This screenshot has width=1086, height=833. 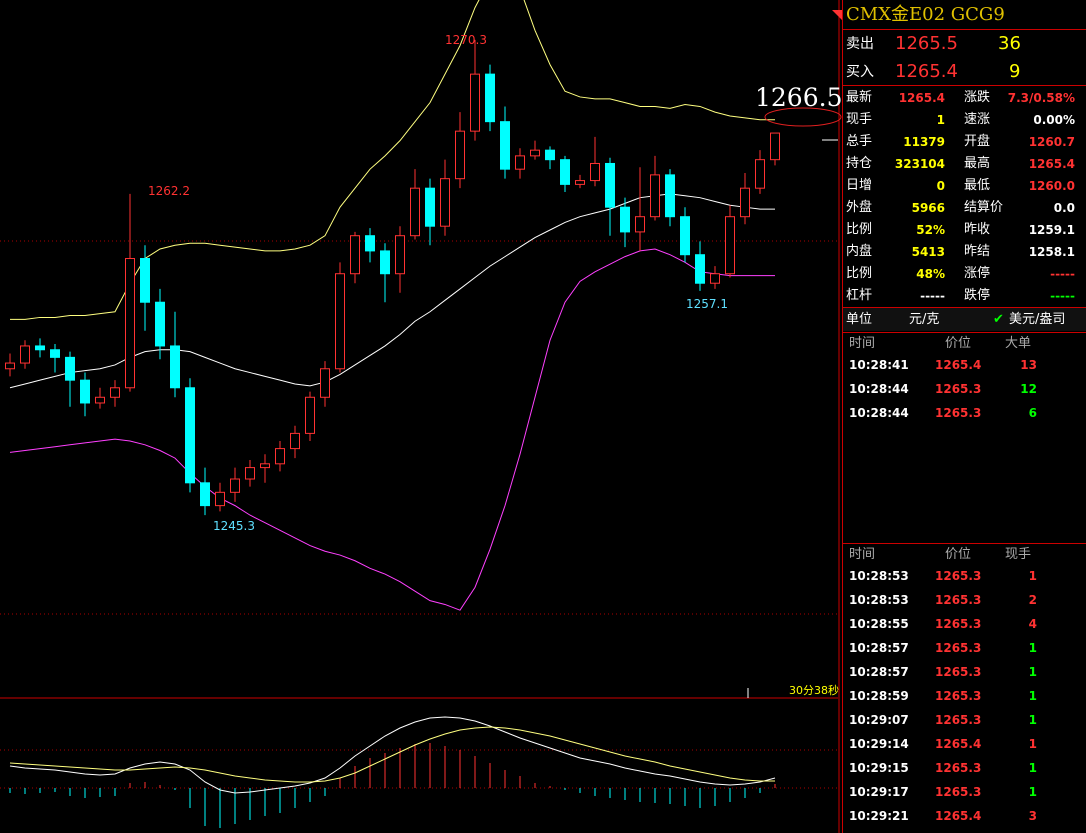 I want to click on macd-line, so click(x=392, y=755).